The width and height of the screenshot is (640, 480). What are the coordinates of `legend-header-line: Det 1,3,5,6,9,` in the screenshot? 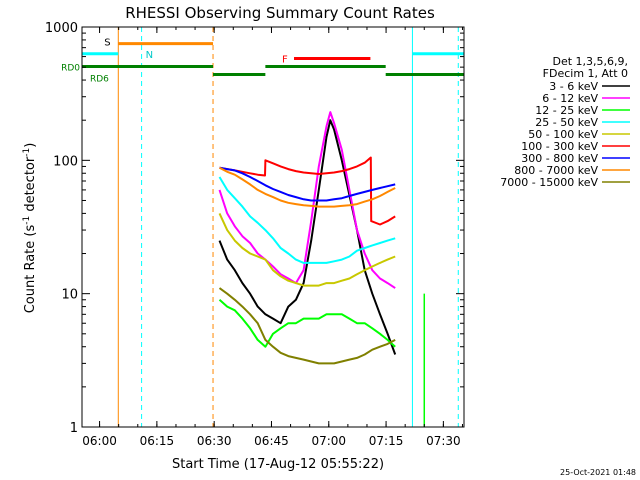 It's located at (590, 61).